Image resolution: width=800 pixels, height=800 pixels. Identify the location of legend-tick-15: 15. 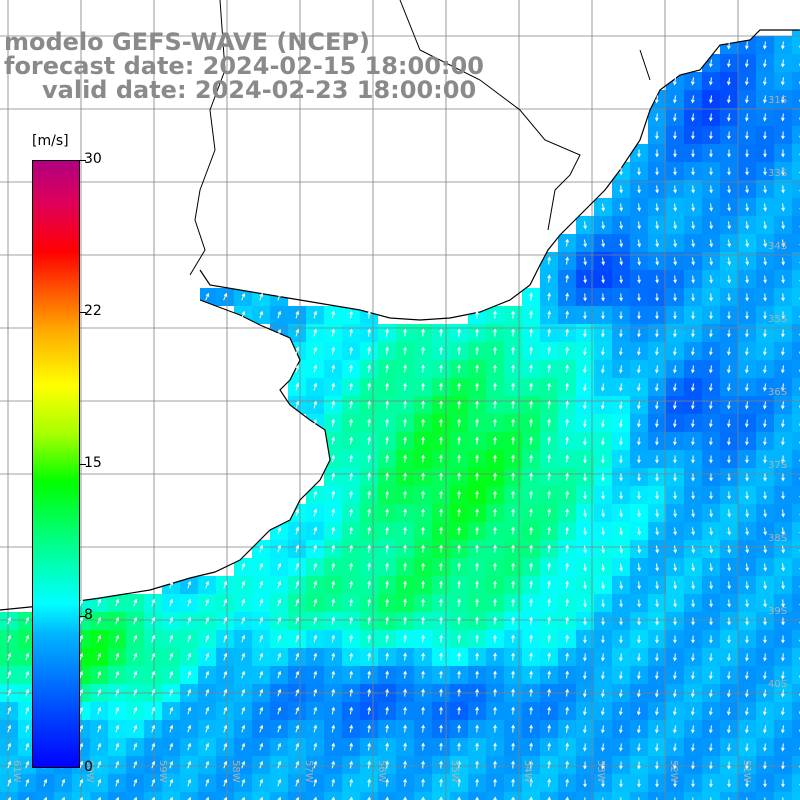
(93, 463).